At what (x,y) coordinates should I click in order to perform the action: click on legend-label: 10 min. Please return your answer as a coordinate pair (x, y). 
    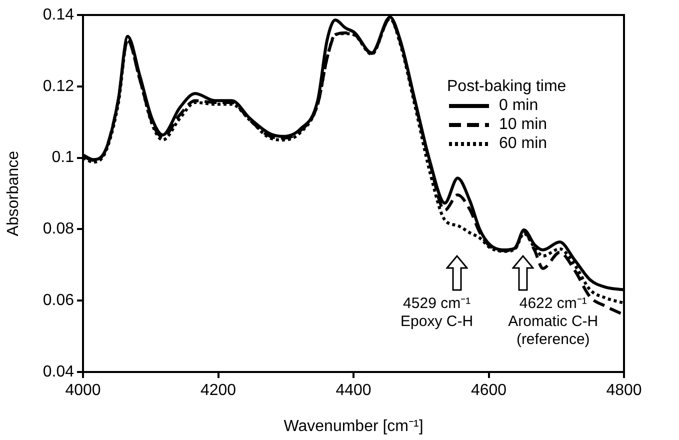
    Looking at the image, I should click on (523, 124).